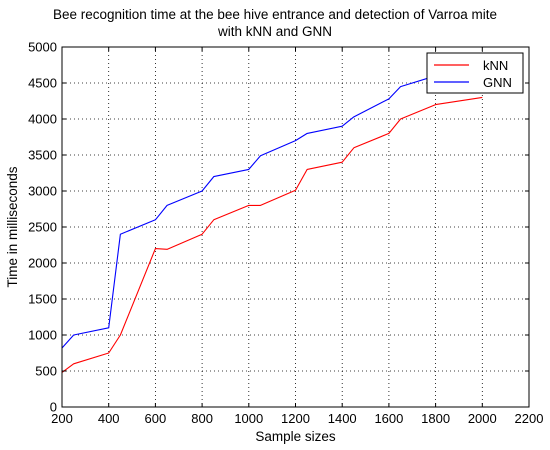 The width and height of the screenshot is (550, 450). I want to click on y-tick-label: 3500, so click(42, 155).